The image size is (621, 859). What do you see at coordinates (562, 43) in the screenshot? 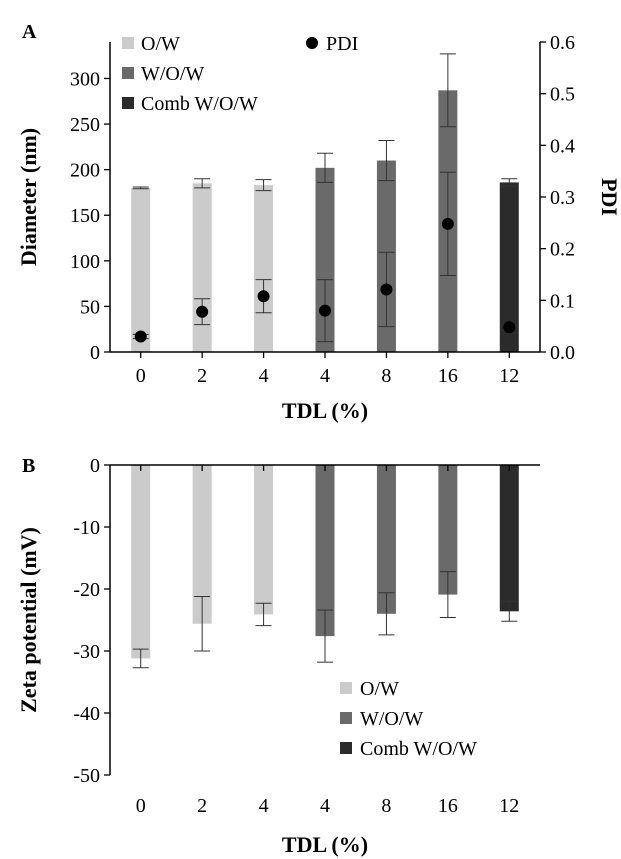
I see `y2-tick-label-6: 0.6` at bounding box center [562, 43].